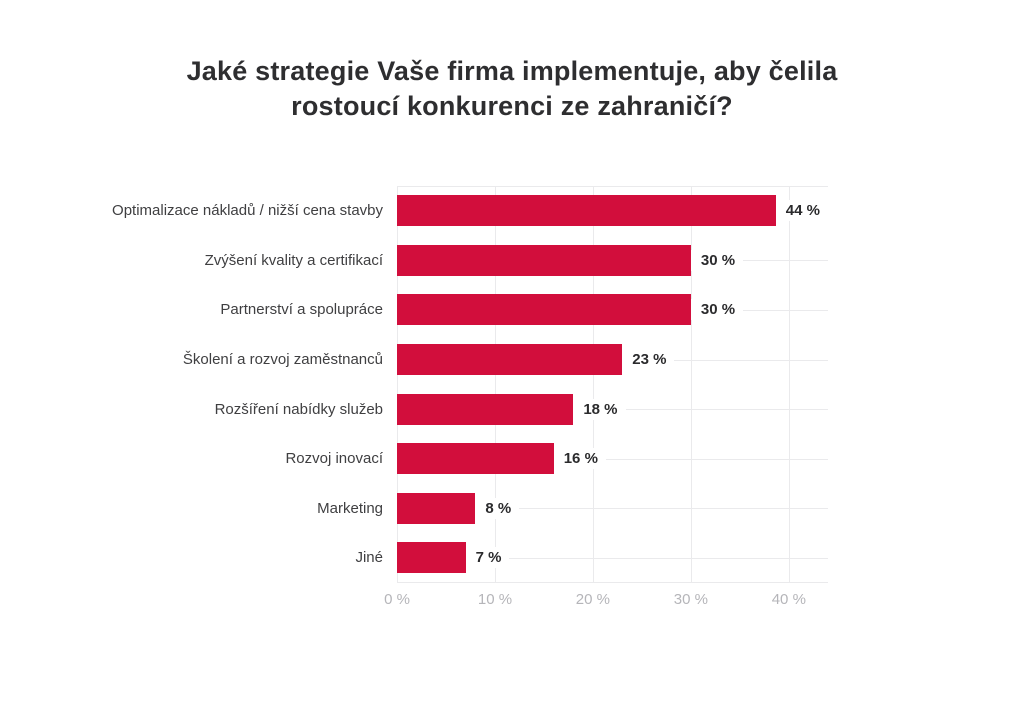 Image resolution: width=1024 pixels, height=724 pixels. Describe the element at coordinates (247, 211) in the screenshot. I see `category-label: Optimalizace nákladů / nižší cena stavby` at that location.